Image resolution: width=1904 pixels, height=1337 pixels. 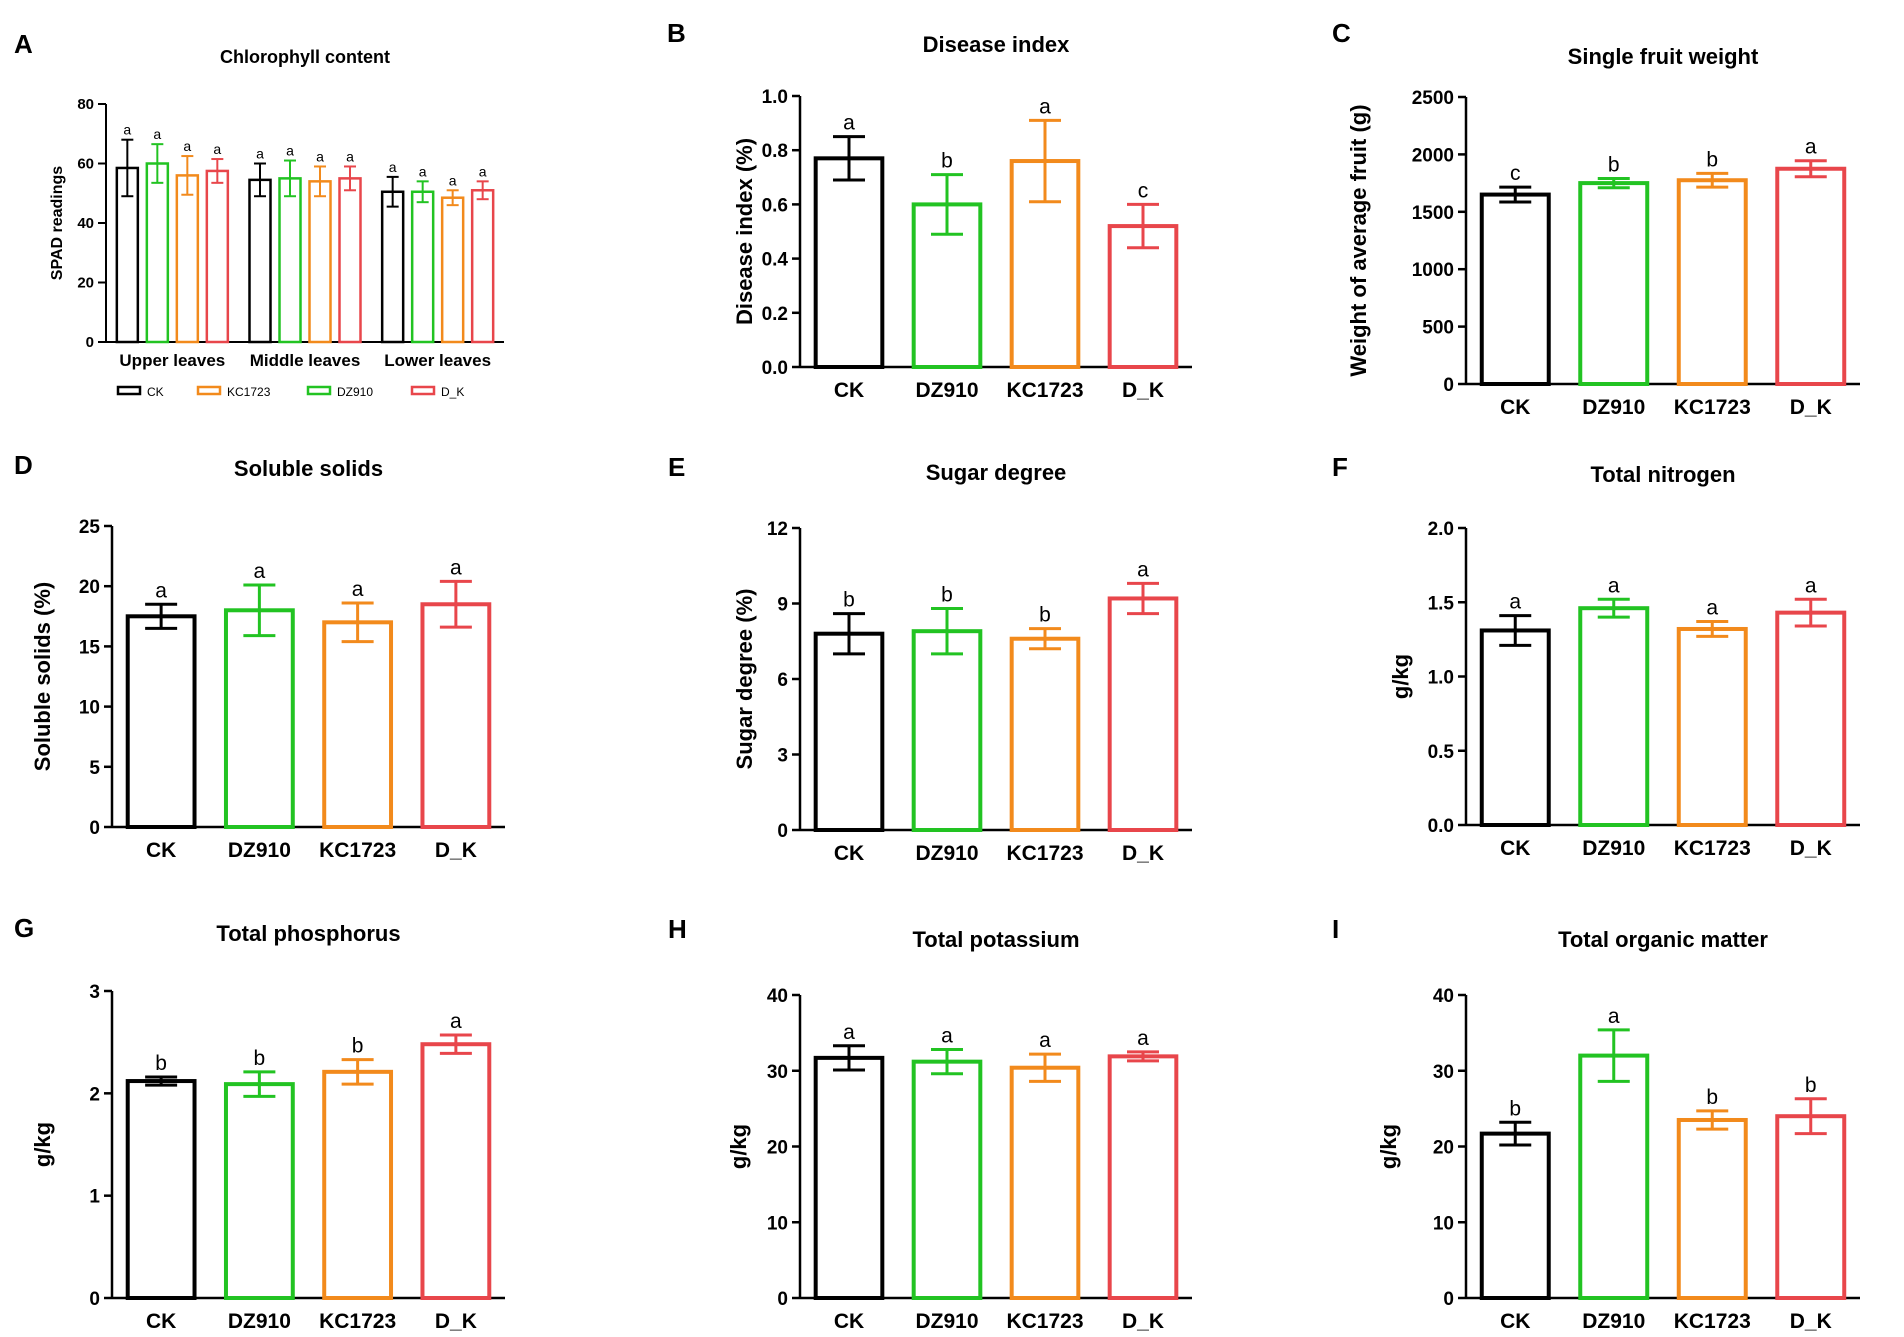 I want to click on y-tick-label: 0.5, so click(x=1441, y=752).